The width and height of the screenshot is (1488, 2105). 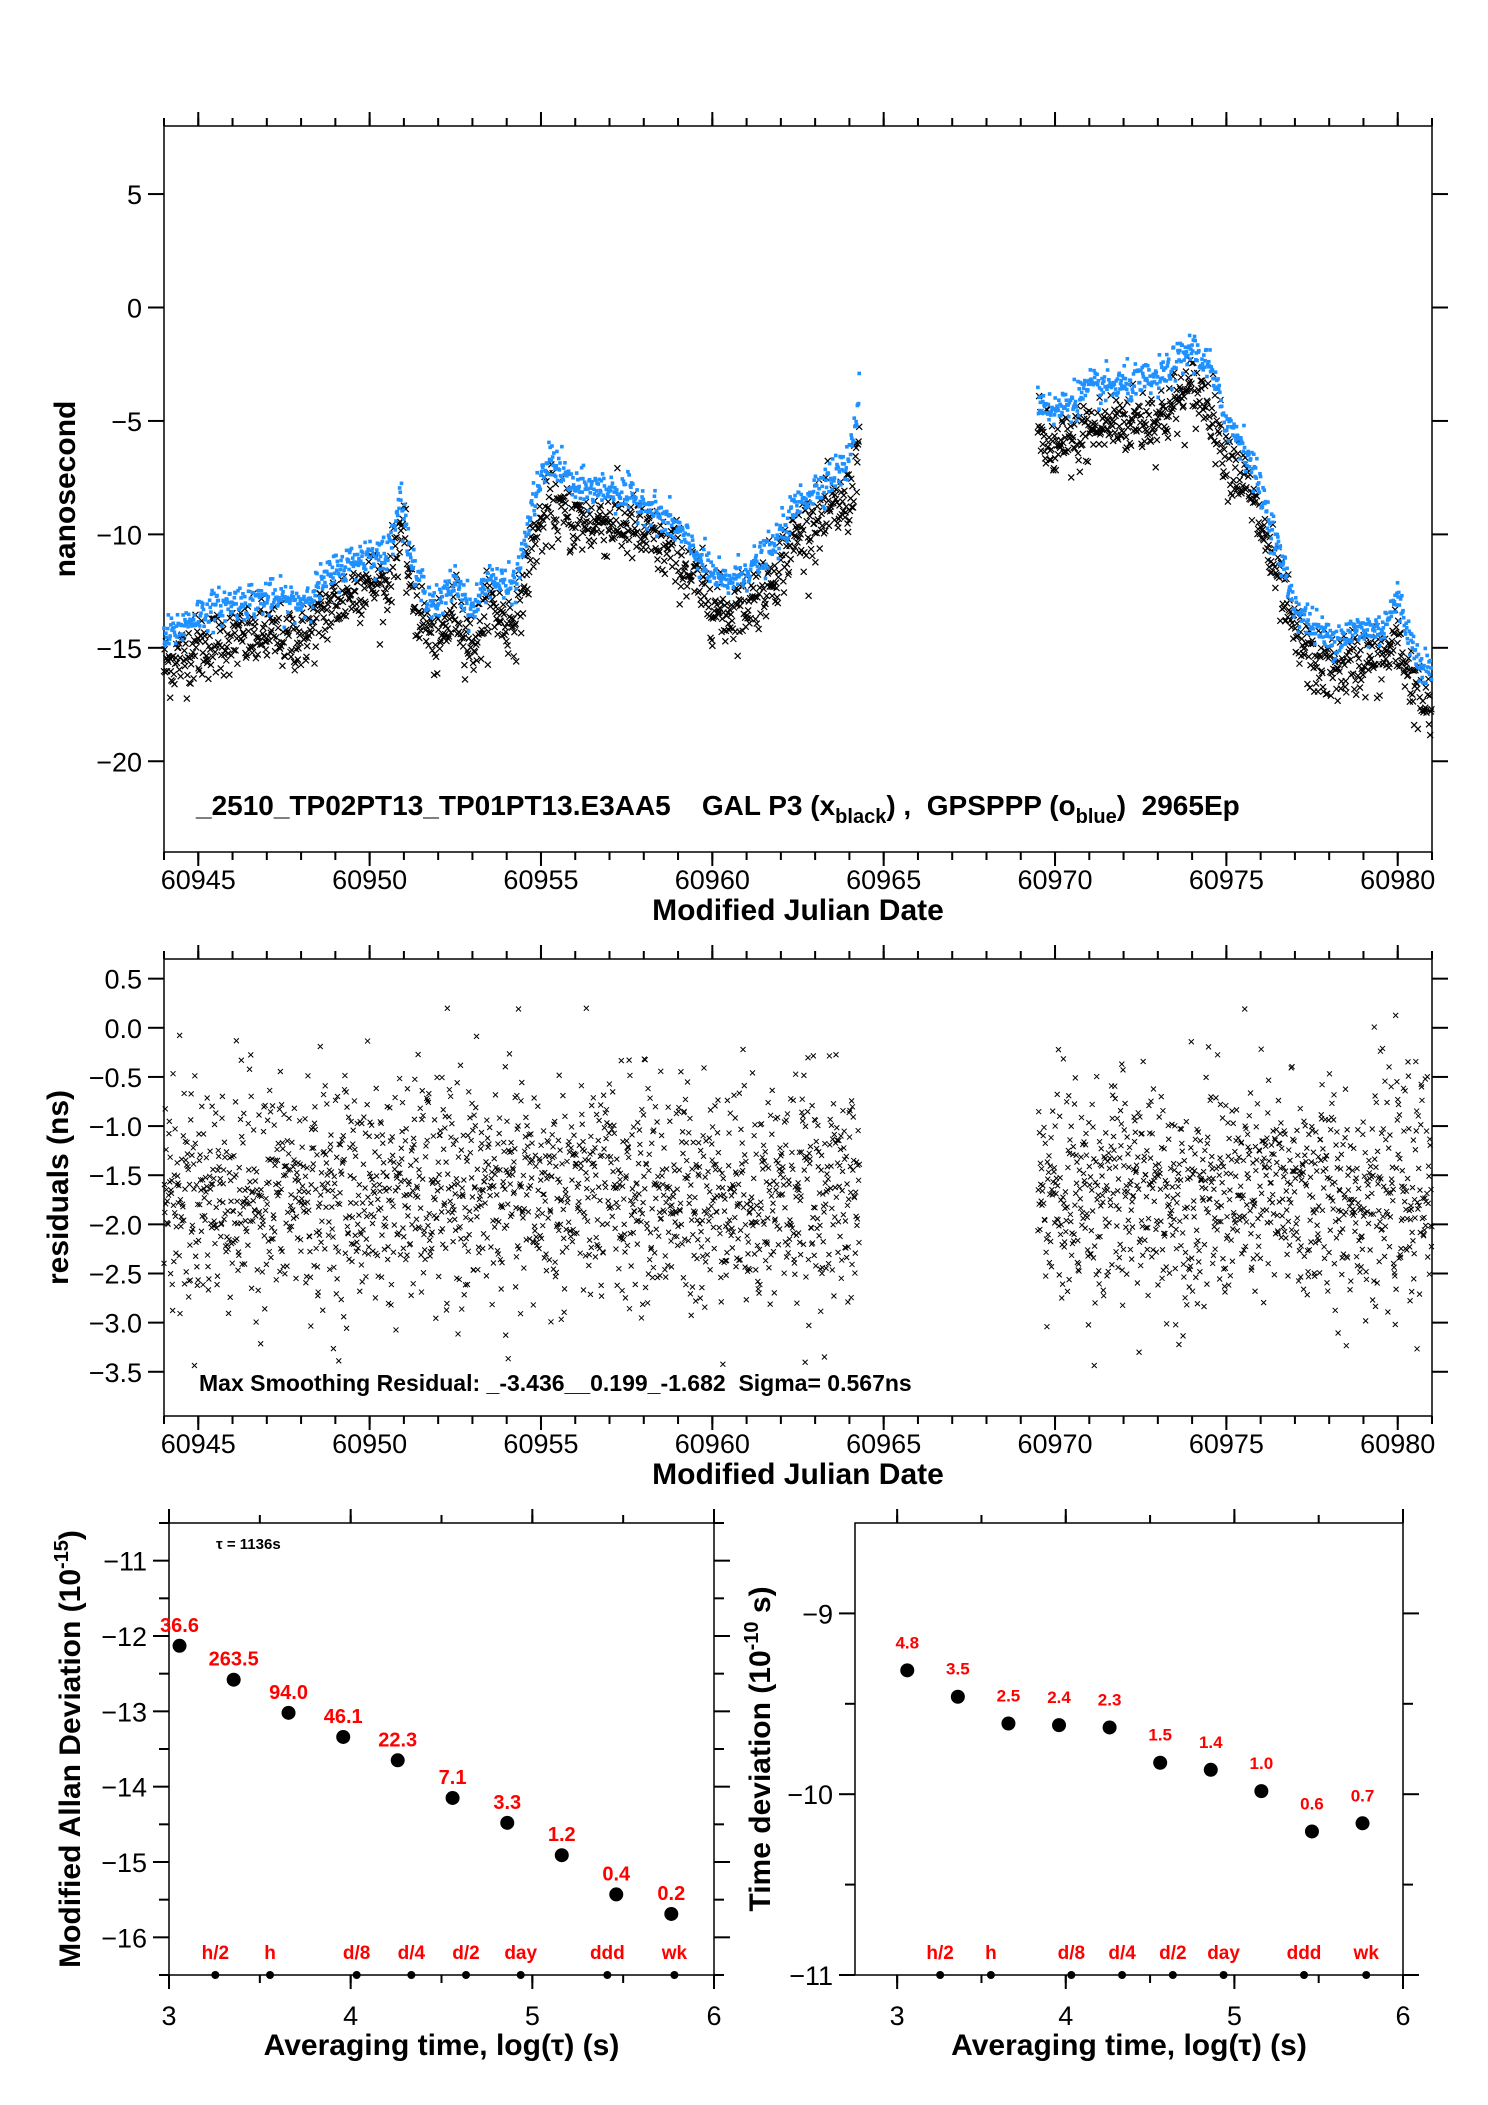 I want to click on x-tick-label: 60950, so click(x=369, y=1444).